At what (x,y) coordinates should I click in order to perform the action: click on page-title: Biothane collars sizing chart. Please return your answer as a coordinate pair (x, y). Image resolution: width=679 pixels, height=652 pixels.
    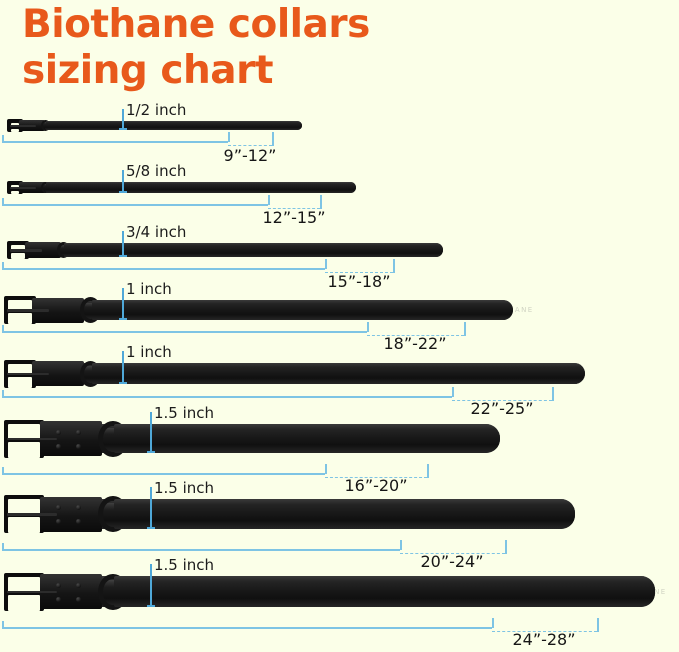
    Looking at the image, I should click on (242, 48).